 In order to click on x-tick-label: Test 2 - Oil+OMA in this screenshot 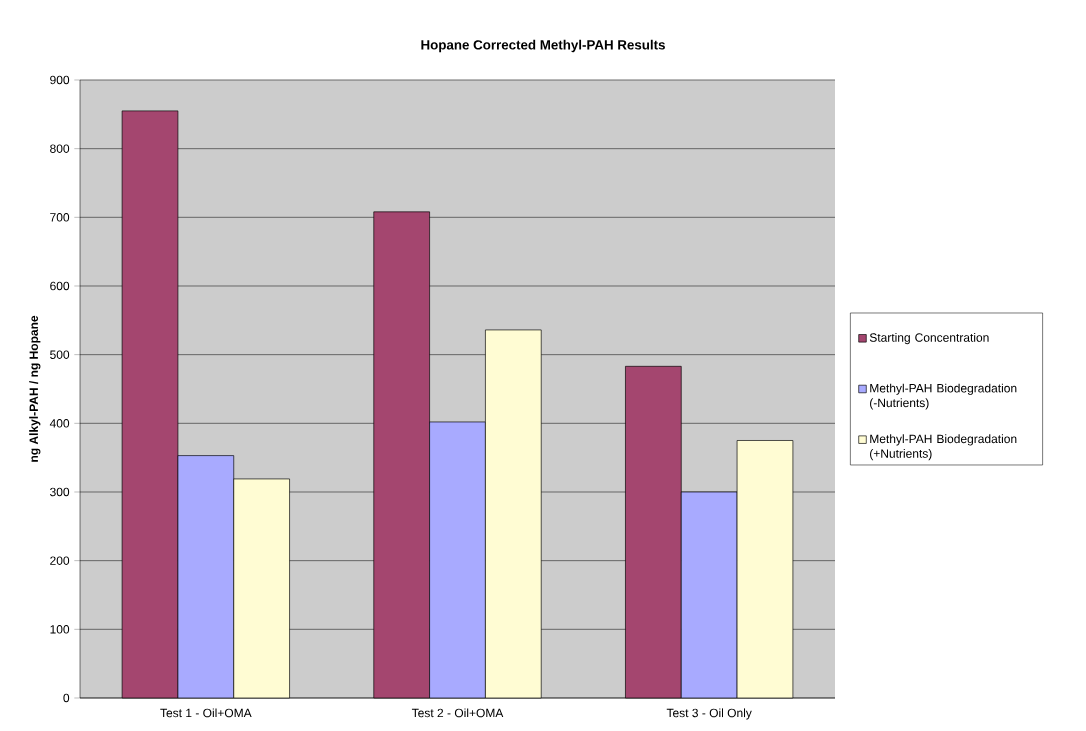, I will do `click(457, 713)`.